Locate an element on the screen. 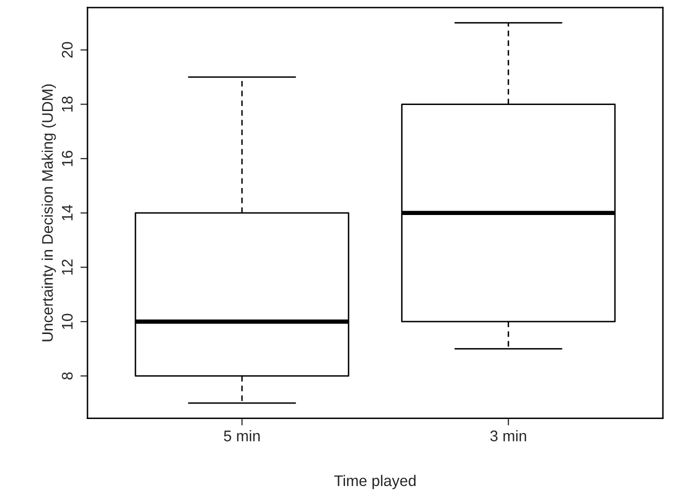  y-tick-label: 10 is located at coordinates (67, 321).